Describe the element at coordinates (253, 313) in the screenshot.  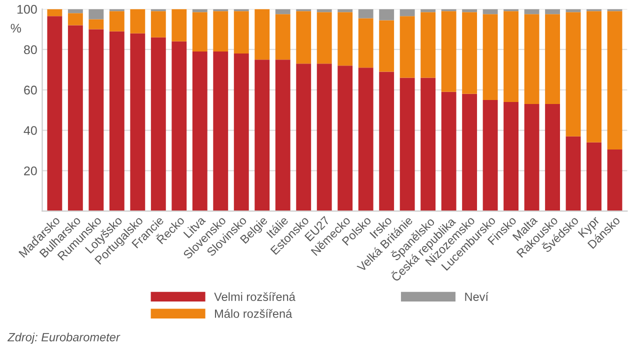
I see `legend-label: Málo rozšířená` at that location.